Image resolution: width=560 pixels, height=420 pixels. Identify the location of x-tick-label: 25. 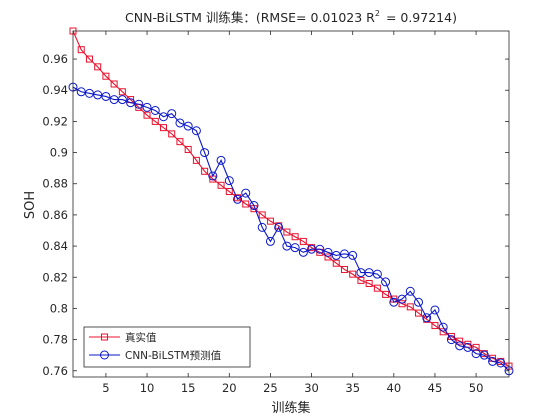
(270, 388).